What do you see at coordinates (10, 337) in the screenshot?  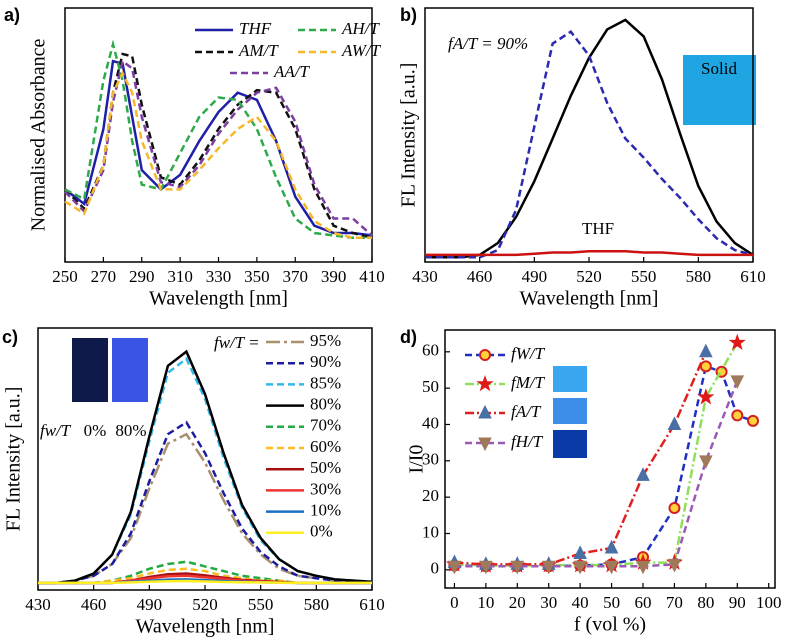 I see `panel-label: c)` at bounding box center [10, 337].